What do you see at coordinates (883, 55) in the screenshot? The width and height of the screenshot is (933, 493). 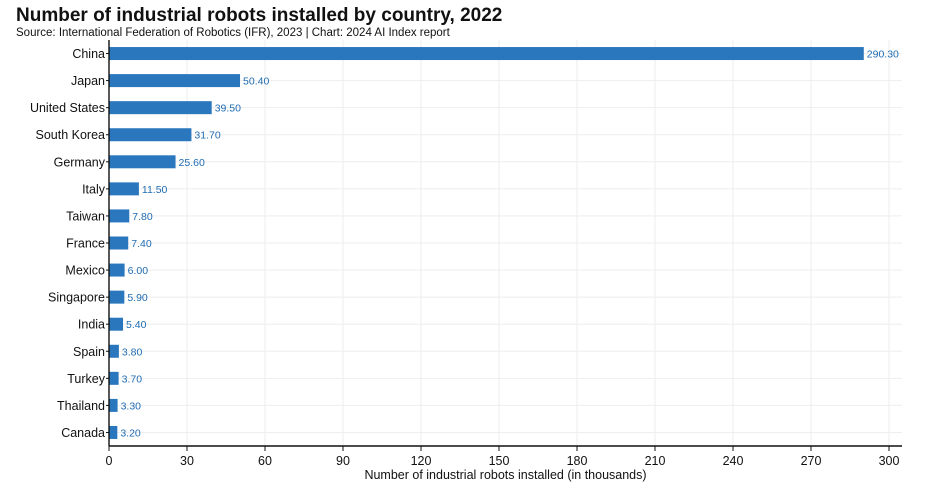 I see `data-label: 290.30` at bounding box center [883, 55].